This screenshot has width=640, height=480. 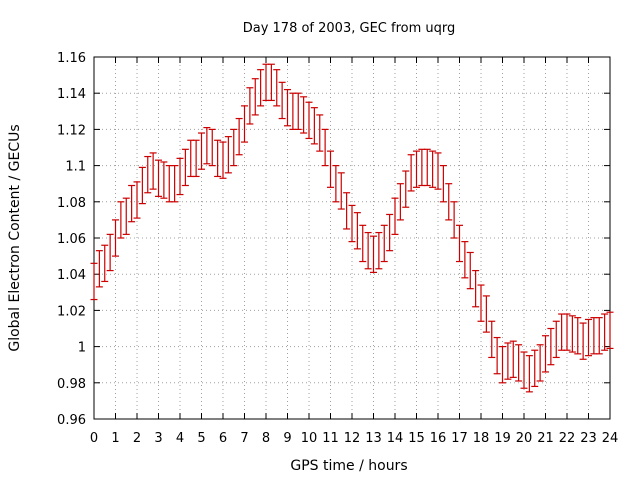 What do you see at coordinates (71, 384) in the screenshot?
I see `y-tick-label: 0.98` at bounding box center [71, 384].